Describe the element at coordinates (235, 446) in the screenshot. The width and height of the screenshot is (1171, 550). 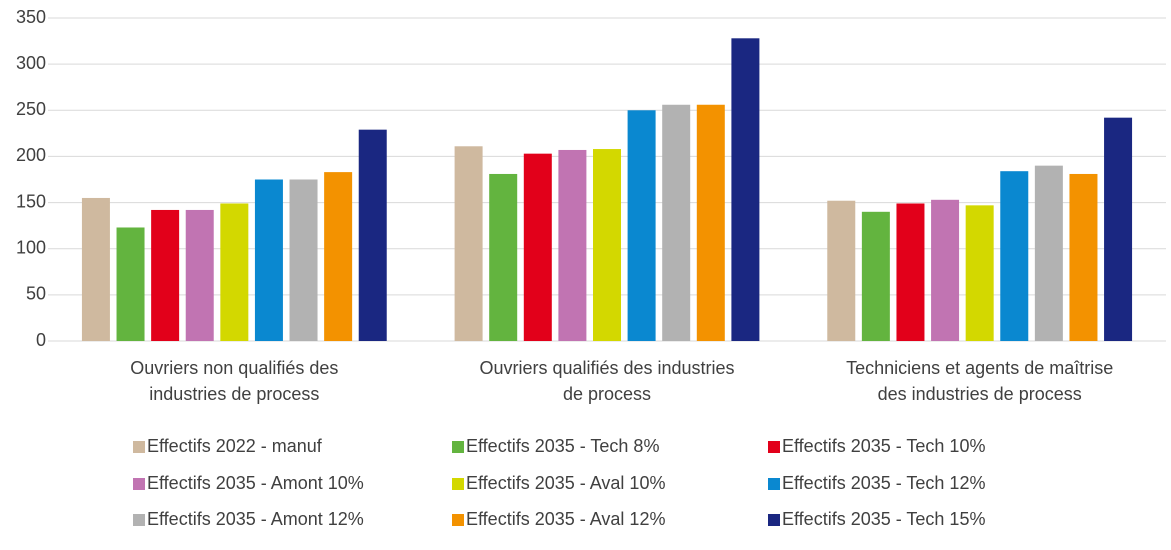
I see `legend-label: Effectifs 2022 - manuf` at that location.